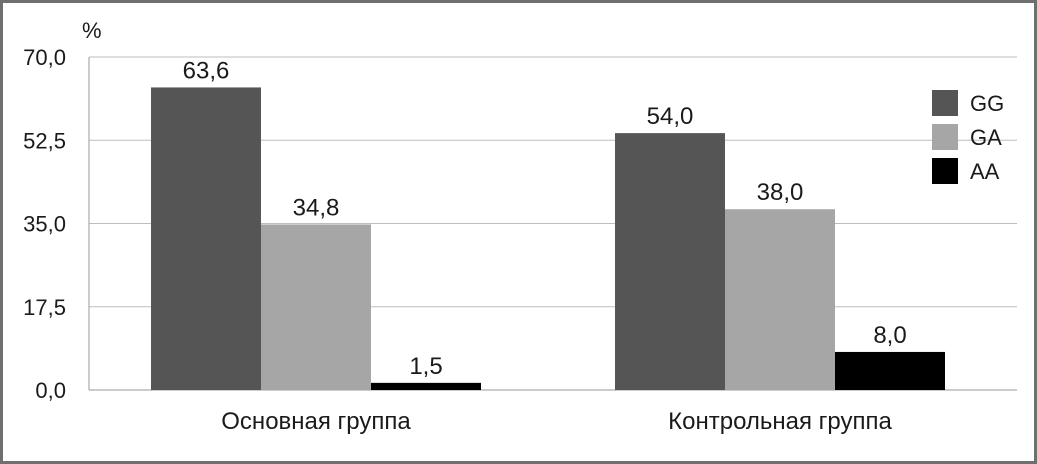  Describe the element at coordinates (92, 30) in the screenshot. I see `y-unit-label: %` at that location.